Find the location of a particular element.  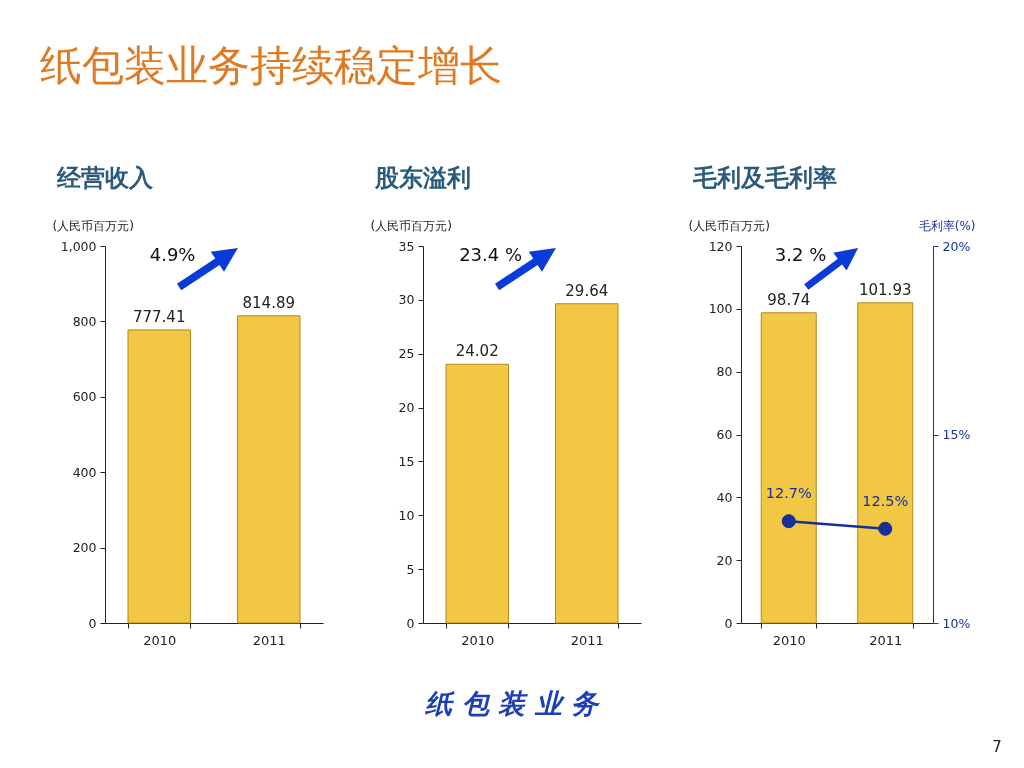

y2-tick-label: 20% is located at coordinates (956, 246).